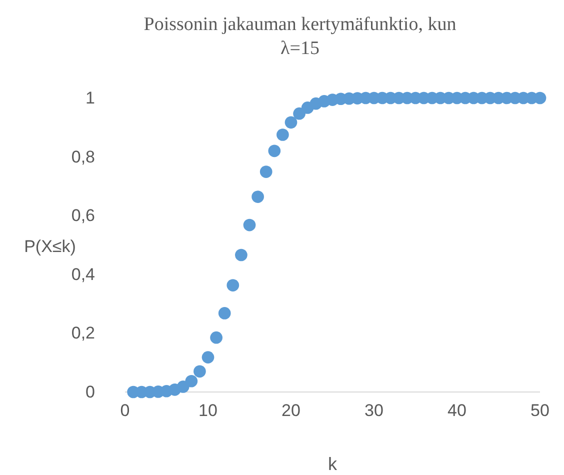  Describe the element at coordinates (333, 464) in the screenshot. I see `x-axis-title: k` at that location.